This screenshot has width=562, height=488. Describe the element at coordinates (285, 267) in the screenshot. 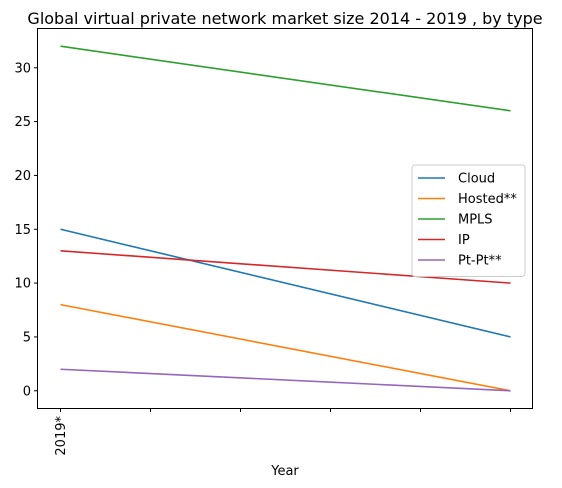

I see `series-line-ip` at that location.